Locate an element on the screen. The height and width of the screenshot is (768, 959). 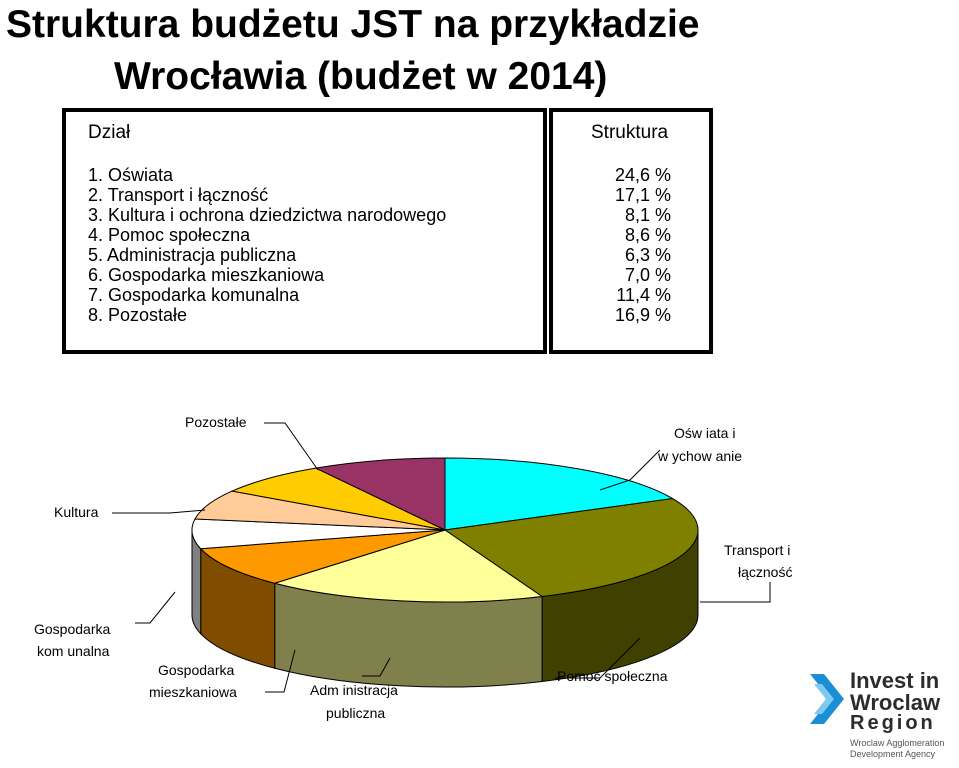
label-pozostale: Pozostałe is located at coordinates (216, 422).